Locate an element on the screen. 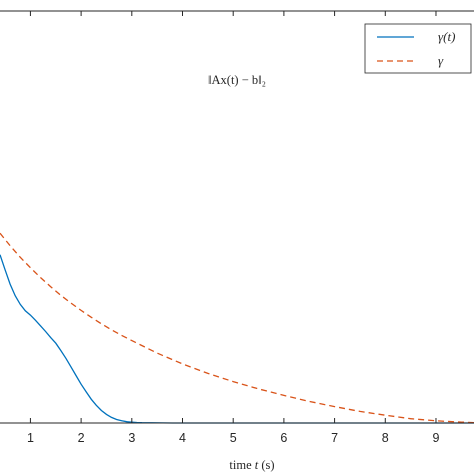 This screenshot has height=474, width=474. x-tick-label: 9 is located at coordinates (436, 438).